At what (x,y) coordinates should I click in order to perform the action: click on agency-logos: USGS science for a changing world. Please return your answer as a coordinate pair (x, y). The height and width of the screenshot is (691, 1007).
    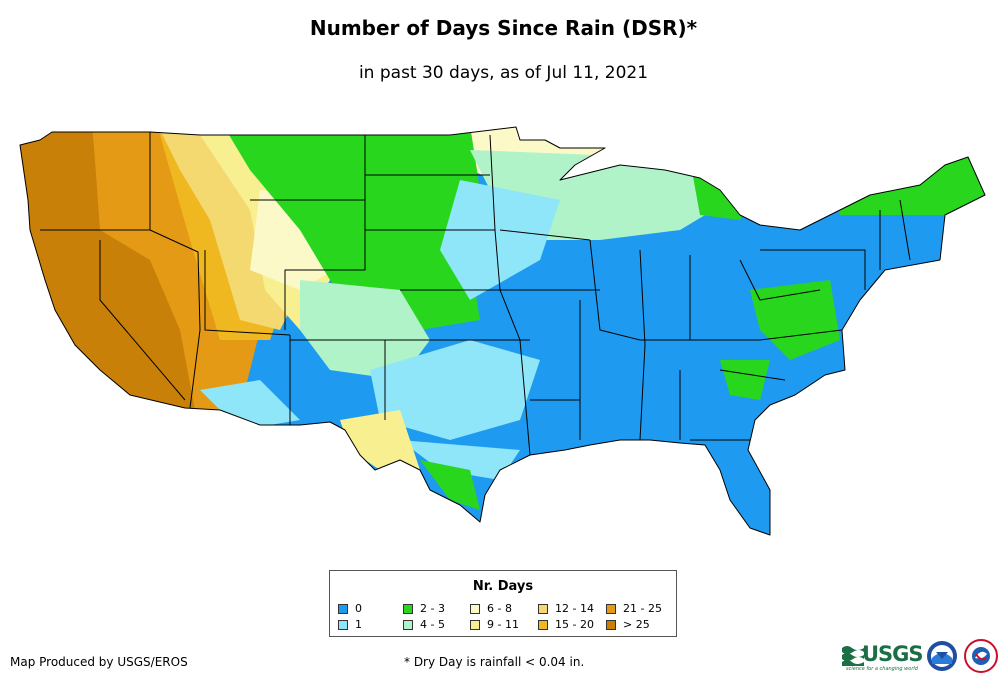
    Looking at the image, I should click on (922, 660).